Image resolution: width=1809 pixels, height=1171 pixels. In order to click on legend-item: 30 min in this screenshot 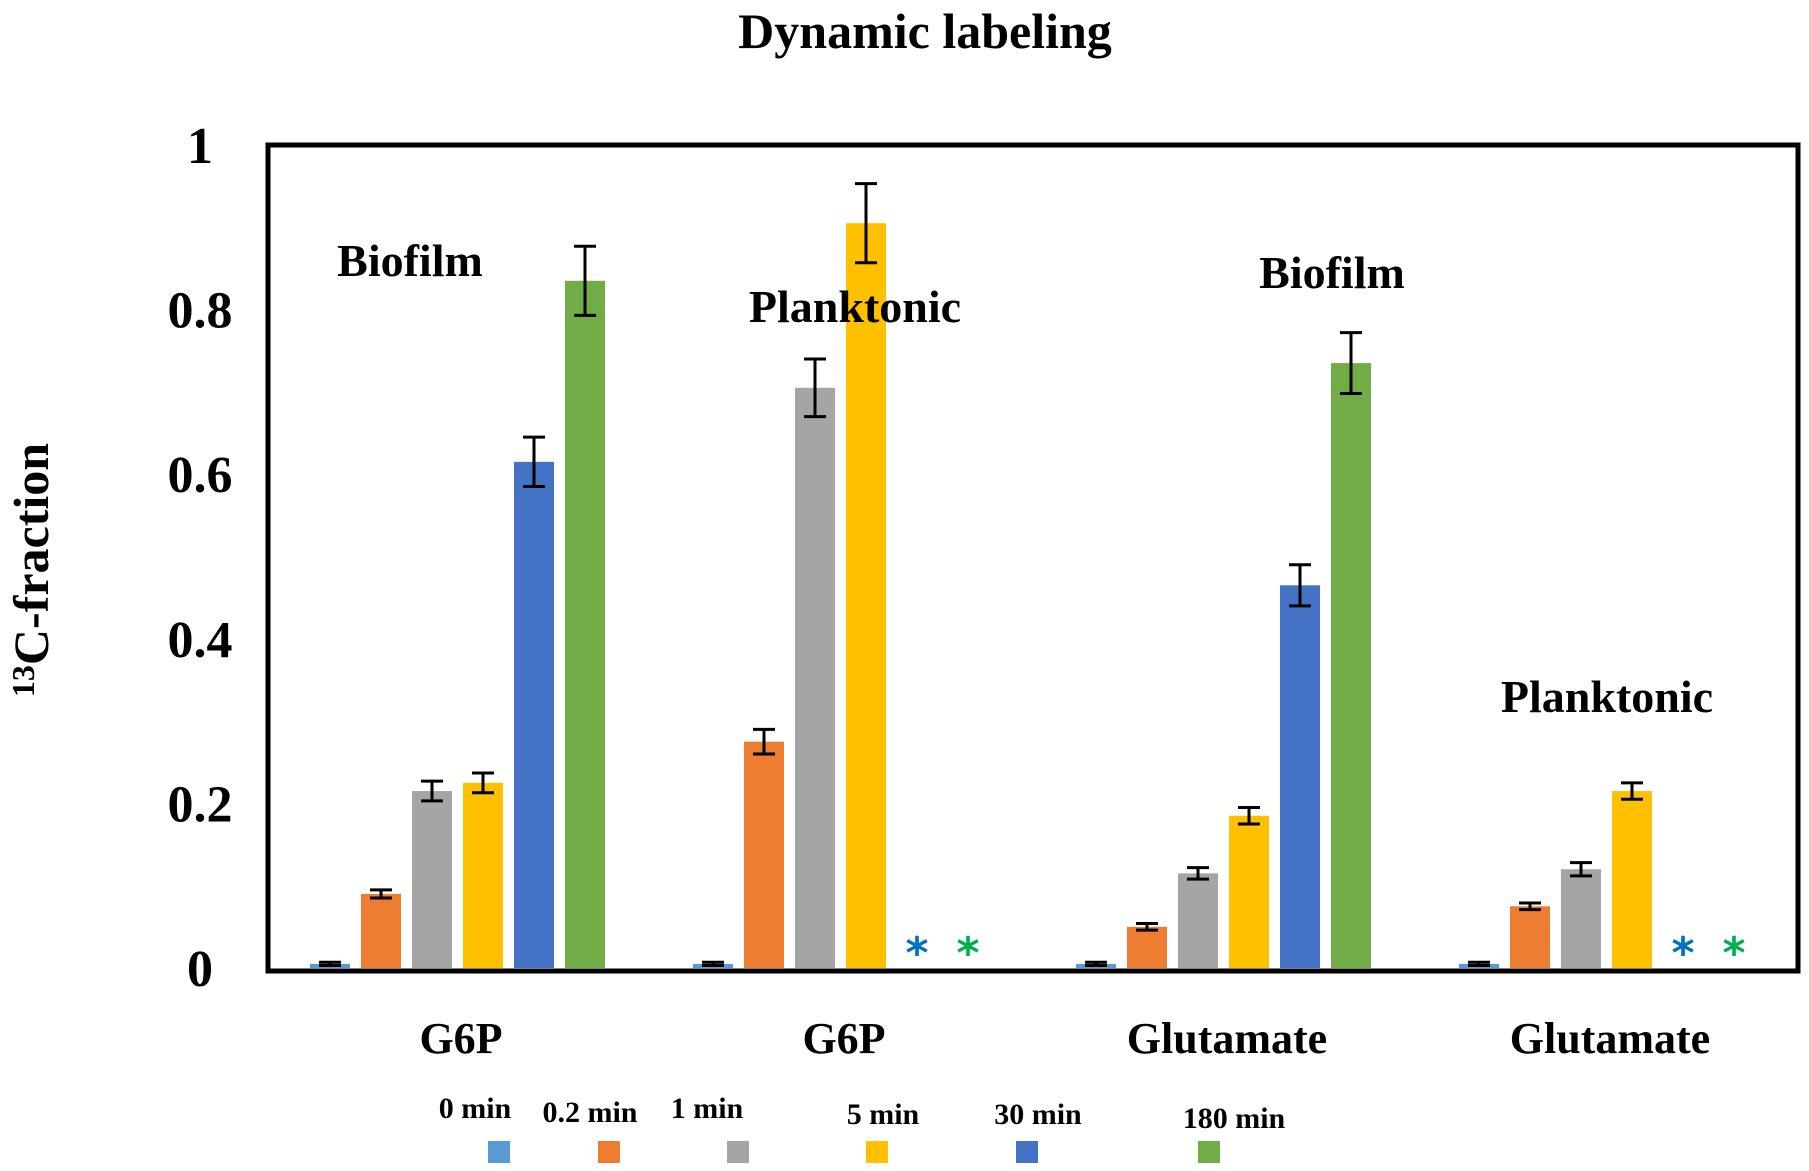, I will do `click(1038, 1130)`.